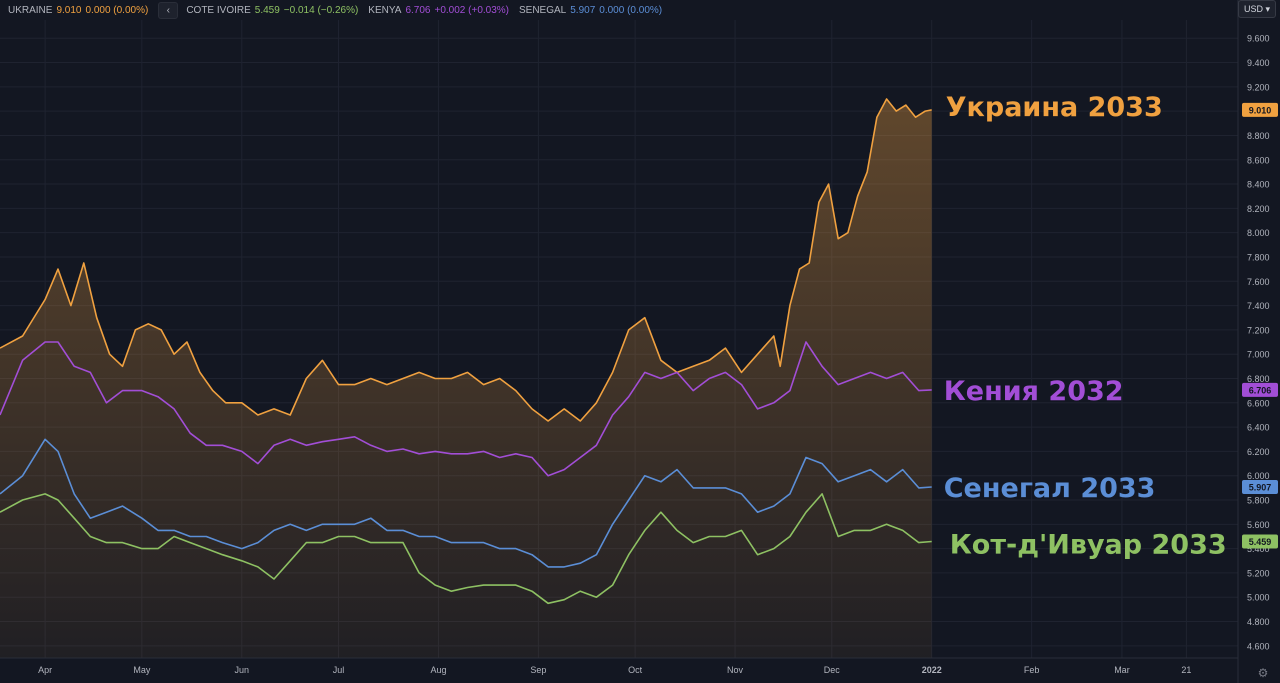  What do you see at coordinates (1034, 391) in the screenshot?
I see `series-annotation: Кения 2032` at bounding box center [1034, 391].